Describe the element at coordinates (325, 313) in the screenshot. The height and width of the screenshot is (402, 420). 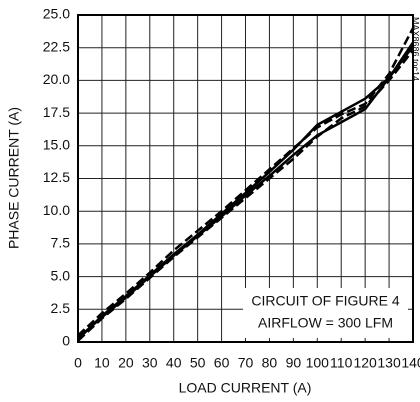
I see `annotation-box` at that location.